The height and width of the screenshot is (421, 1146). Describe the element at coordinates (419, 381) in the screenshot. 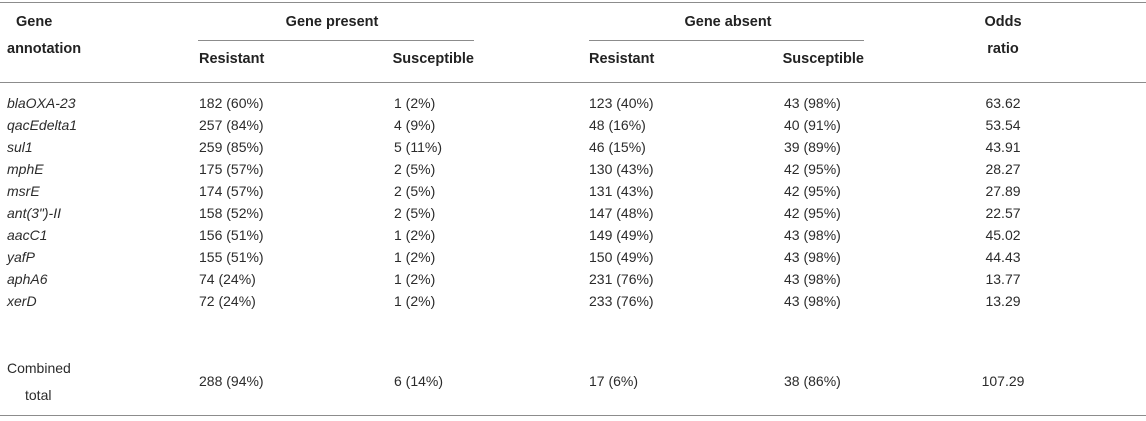

I see `total-present-susceptible: 6 (14%)` at that location.